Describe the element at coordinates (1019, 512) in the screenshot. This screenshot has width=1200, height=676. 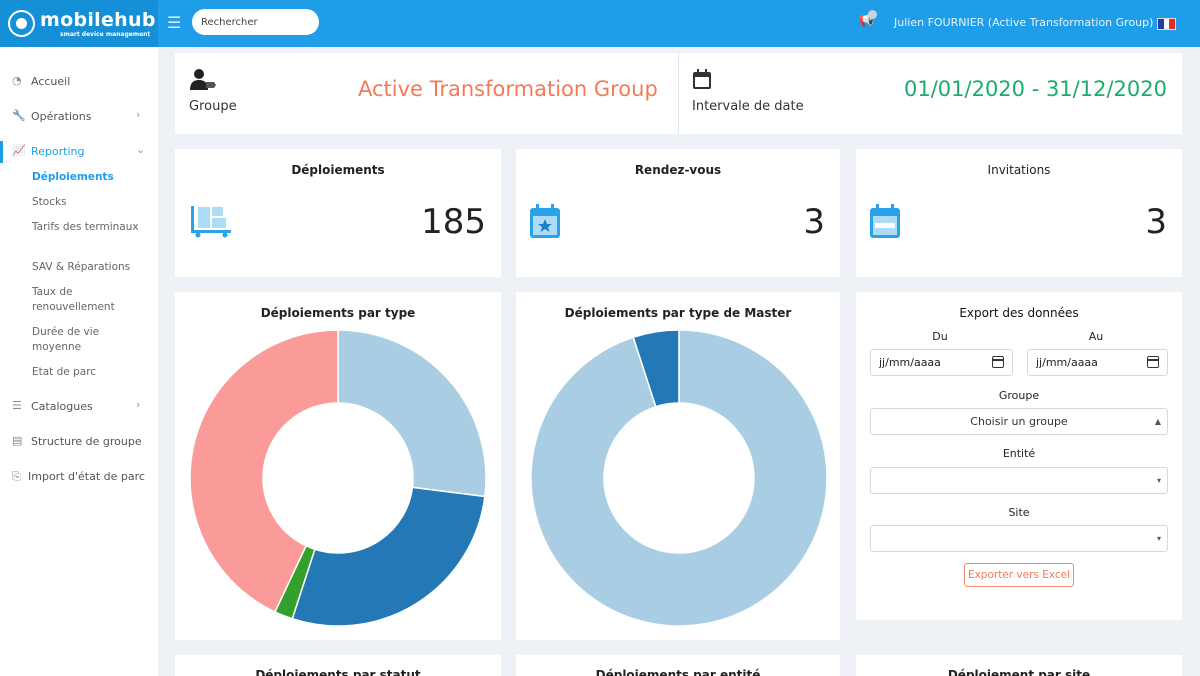
I see `site-select-label: Site` at that location.